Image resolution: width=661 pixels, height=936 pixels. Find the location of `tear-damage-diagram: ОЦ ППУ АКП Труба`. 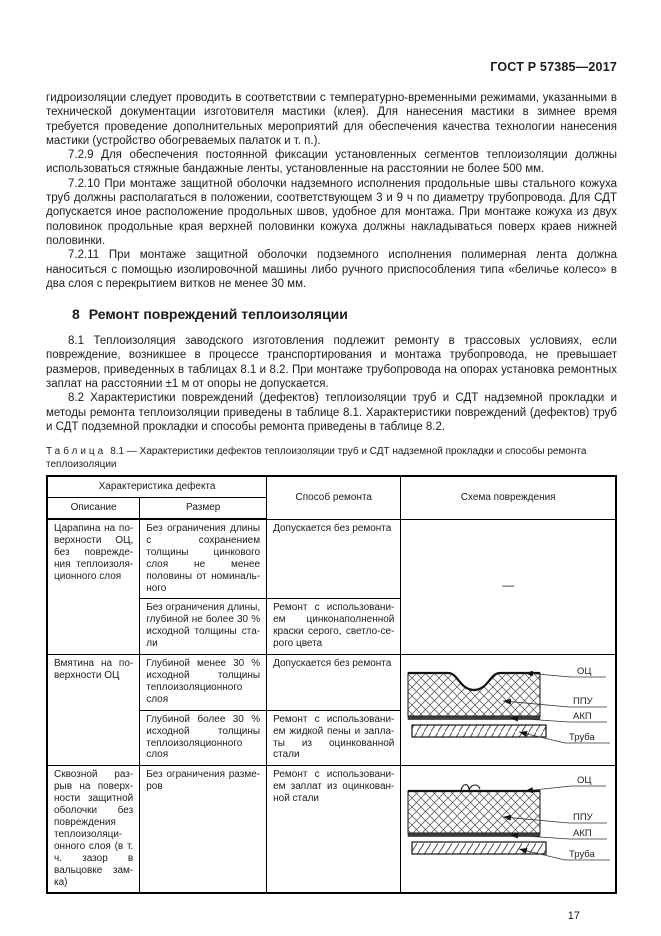

tear-damage-diagram: ОЦ ППУ АКП Труба is located at coordinates (509, 818).